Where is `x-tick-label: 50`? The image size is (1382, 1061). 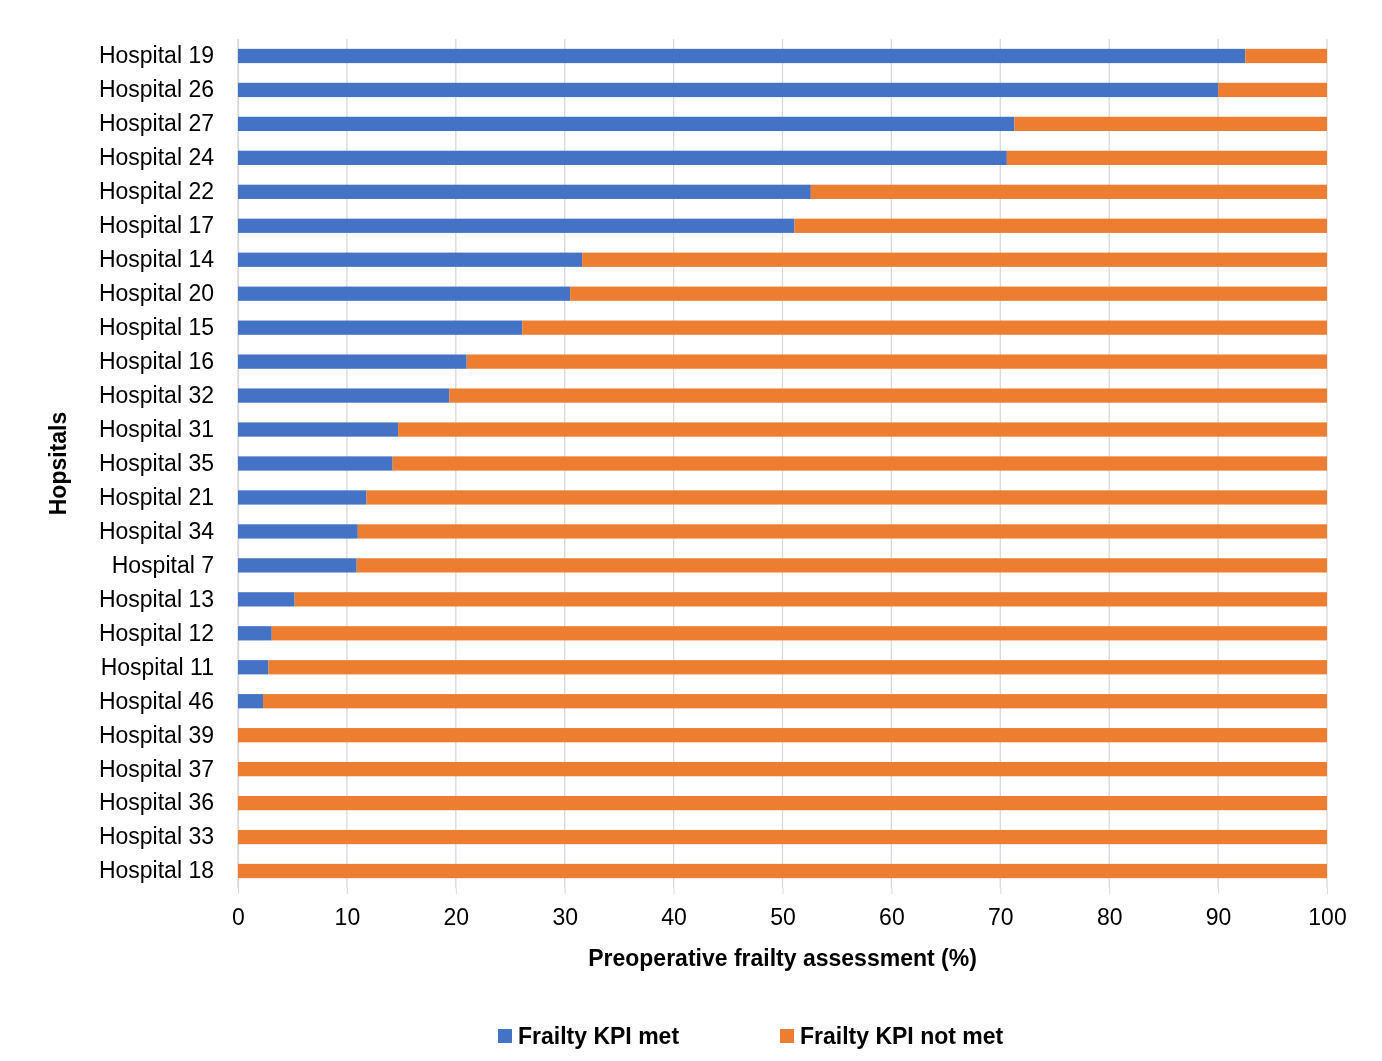
x-tick-label: 50 is located at coordinates (783, 916).